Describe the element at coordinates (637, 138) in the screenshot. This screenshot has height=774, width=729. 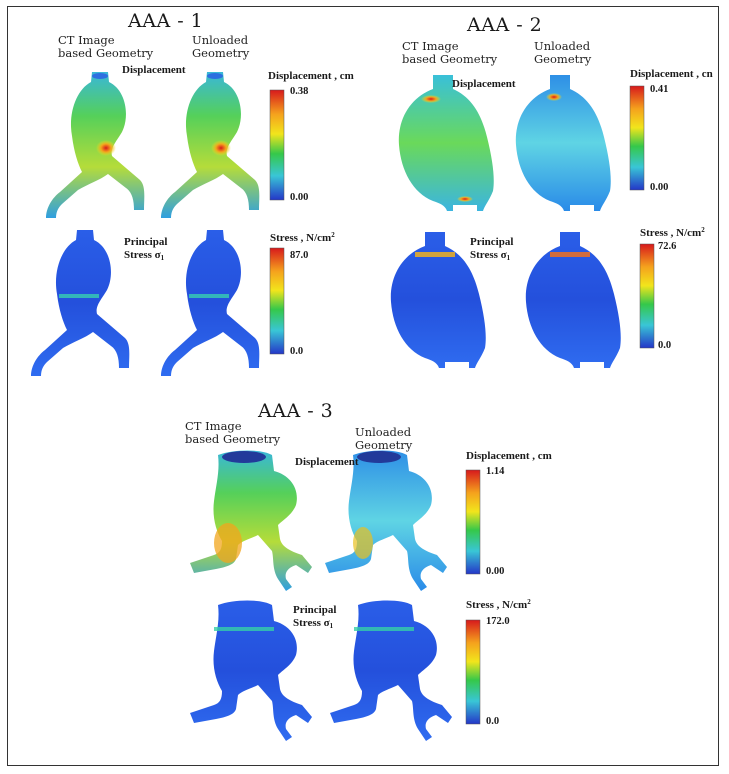
I see `aaa2-disp-colorbar` at that location.